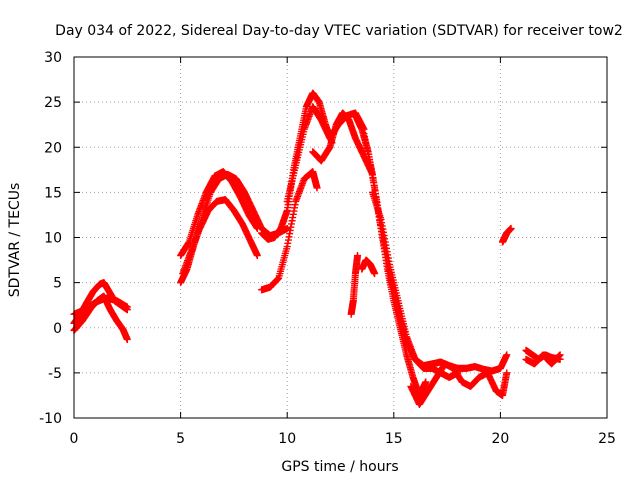 Image resolution: width=640 pixels, height=480 pixels. I want to click on x-tick-label: 15, so click(394, 439).